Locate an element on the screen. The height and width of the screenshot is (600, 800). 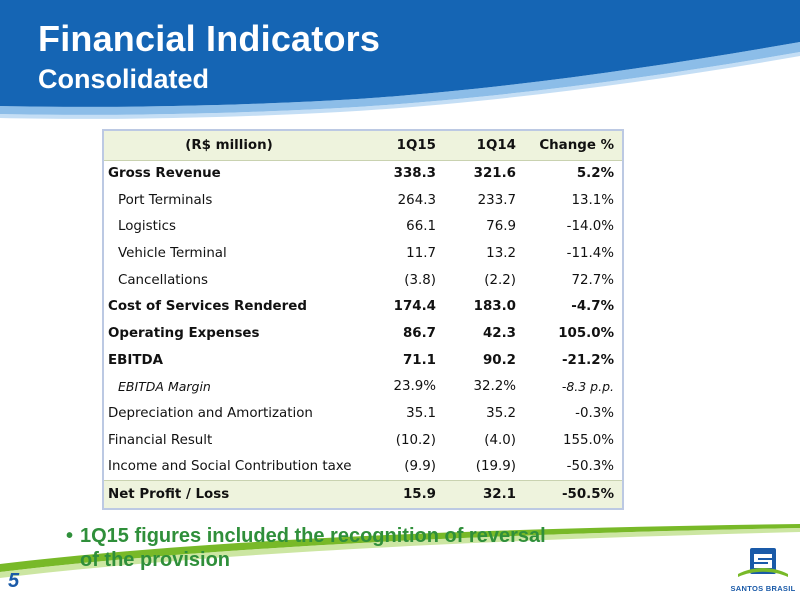
row-value-change: -11.4% is located at coordinates (590, 253).